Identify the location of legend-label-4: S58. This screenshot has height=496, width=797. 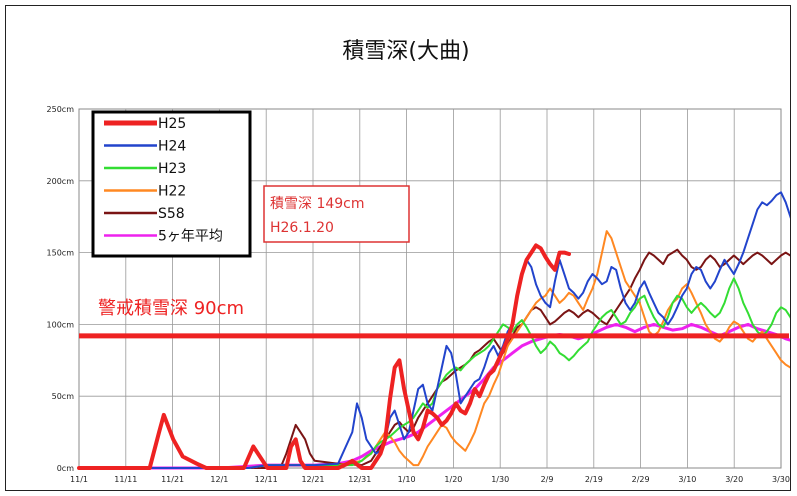
(171, 214).